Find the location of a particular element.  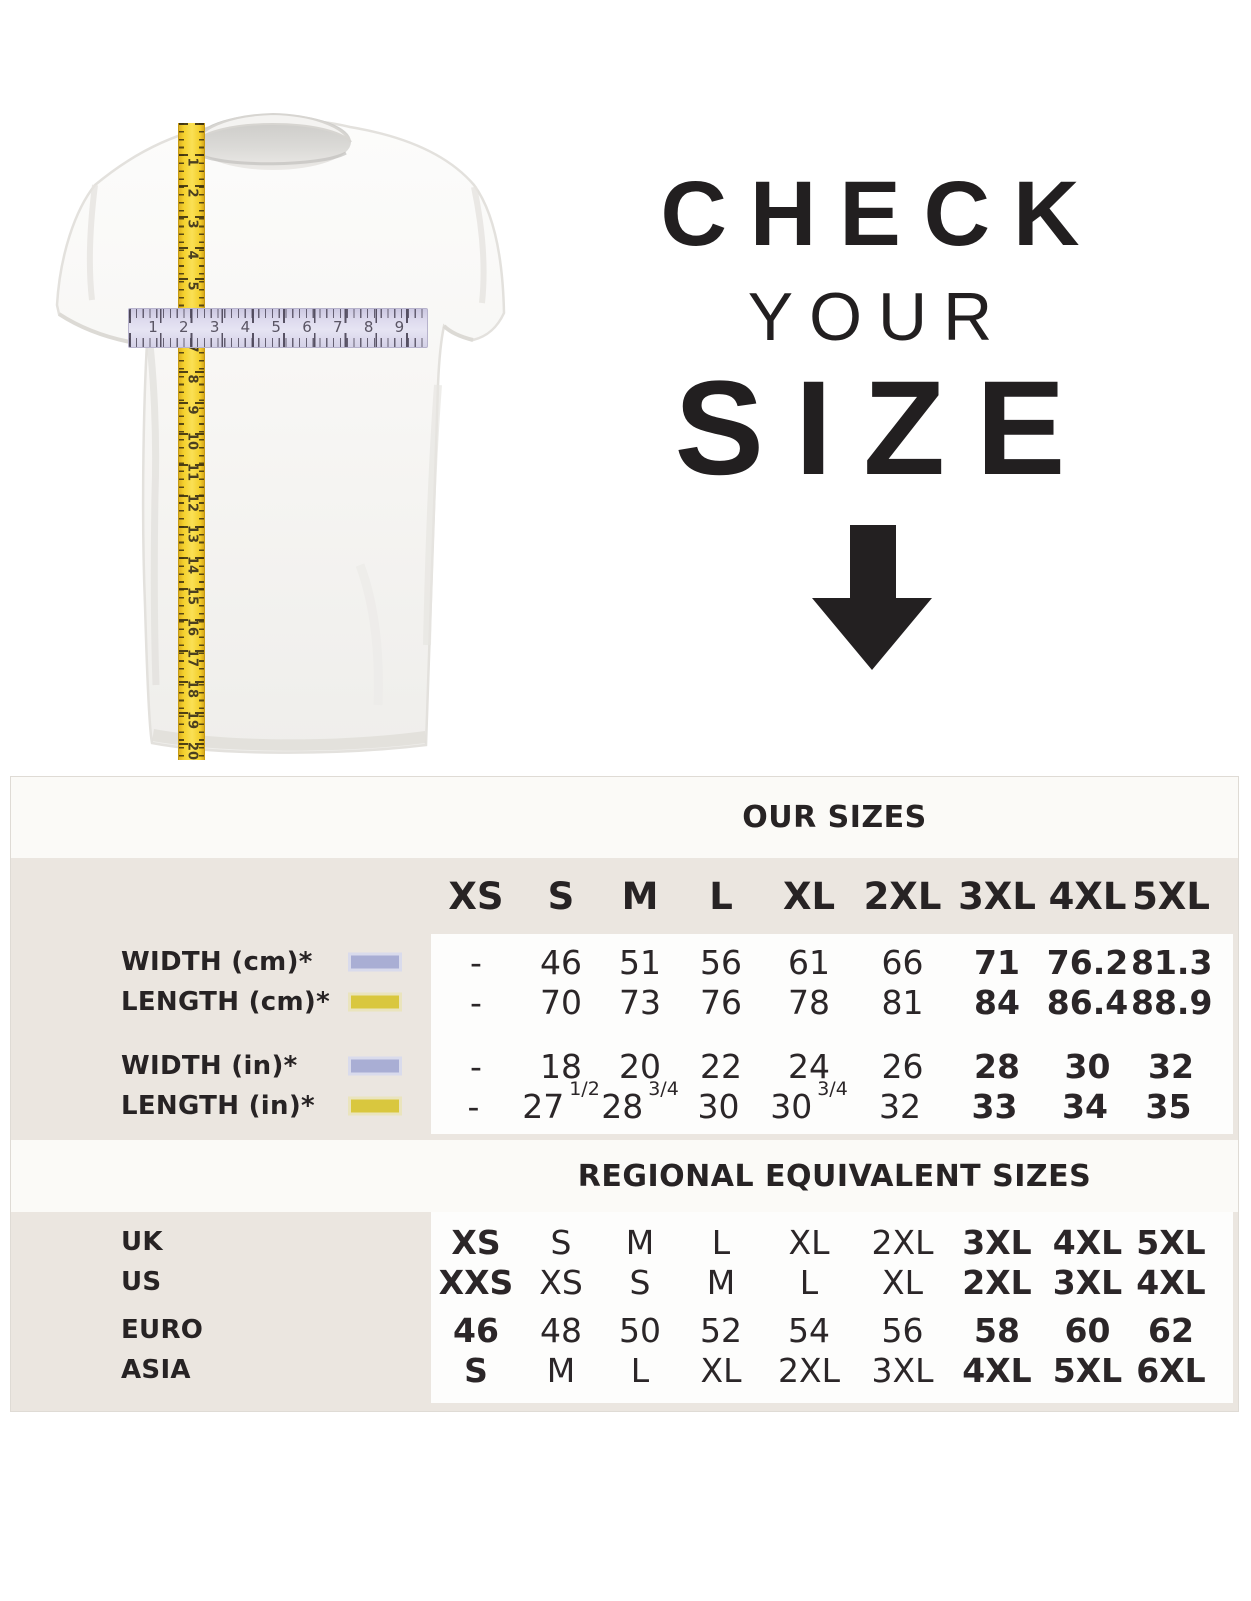

tape-number: 20 is located at coordinates (191, 751).